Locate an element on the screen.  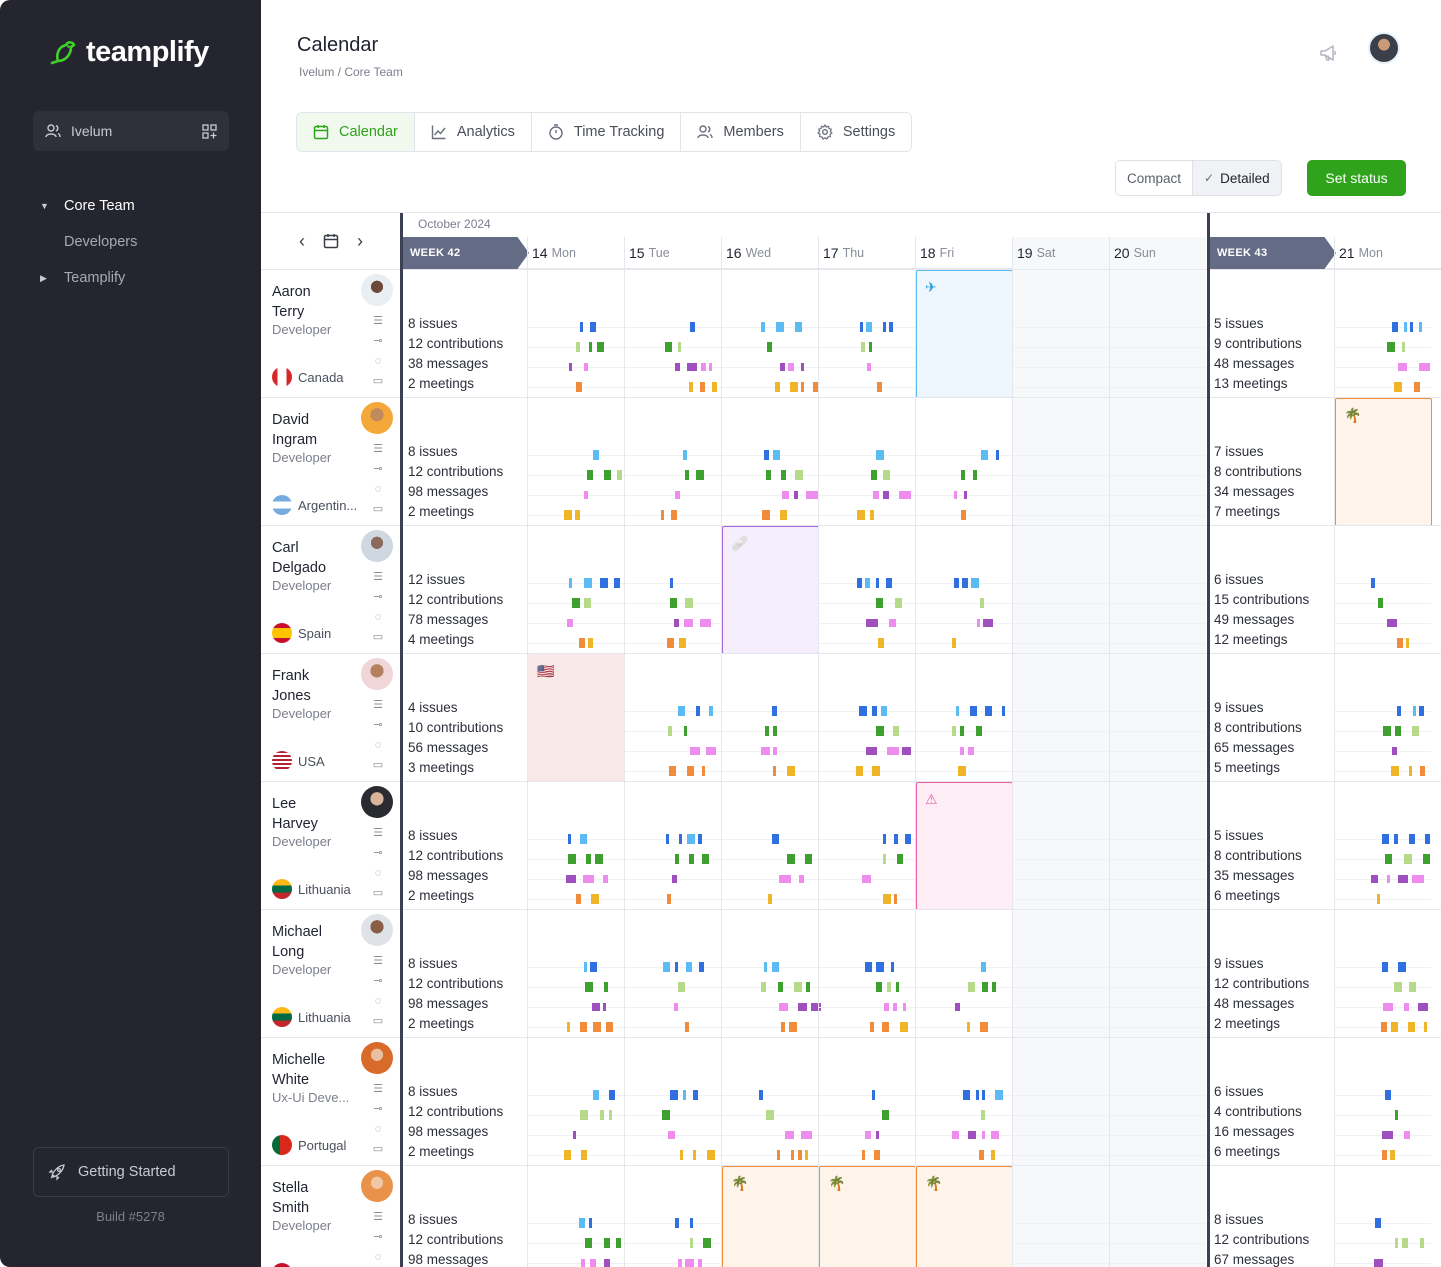
nav-item-developers: Developers is located at coordinates (140, 242).